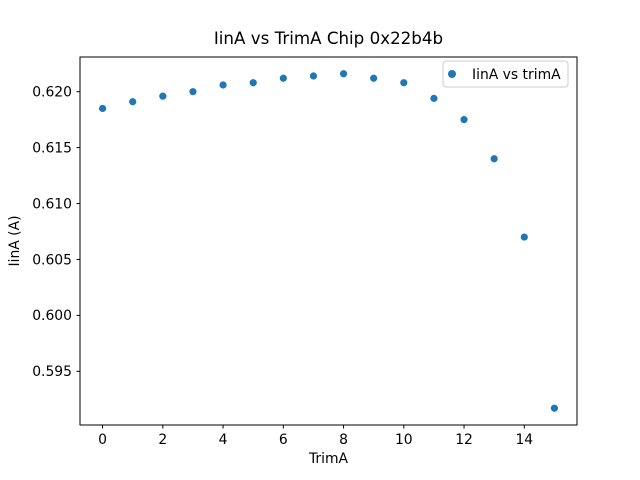  I want to click on x-tick-label: 14, so click(524, 440).